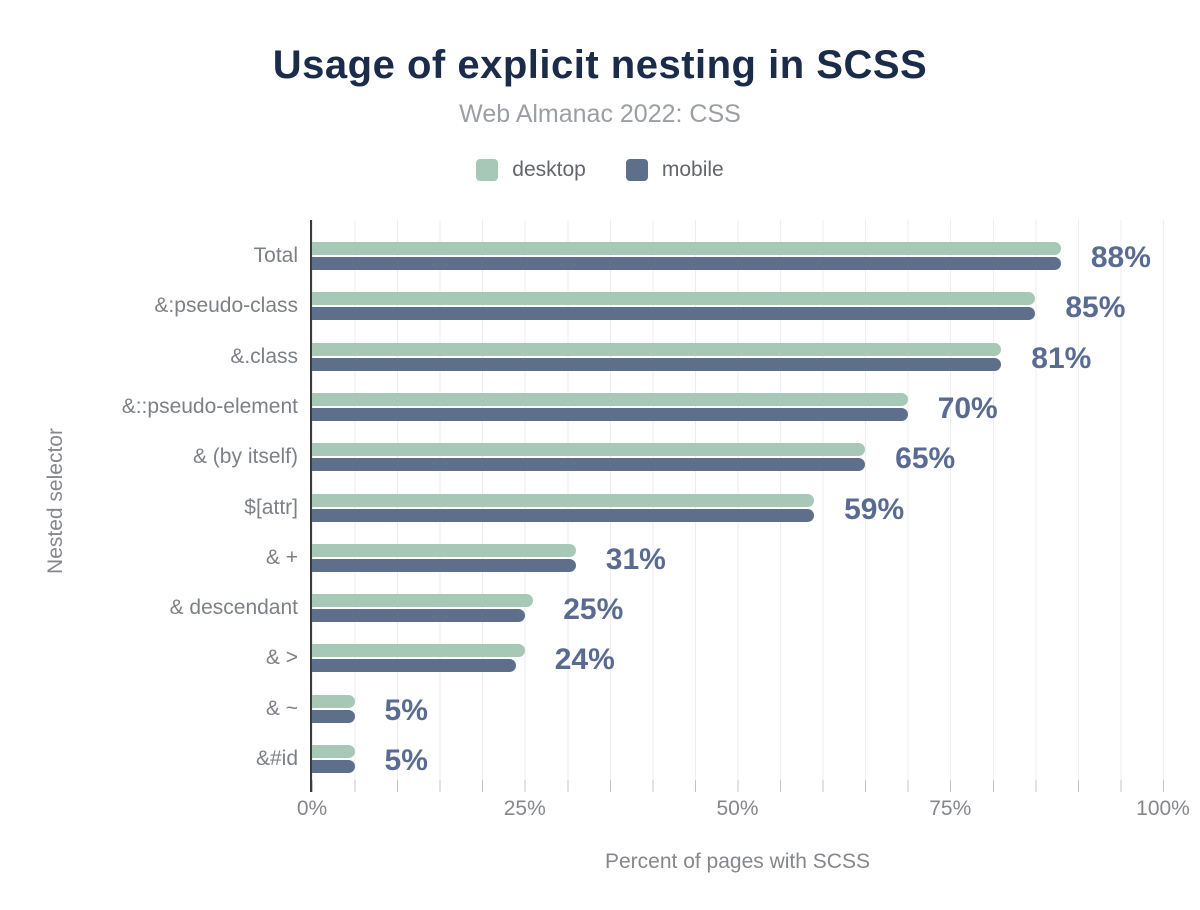  I want to click on value-label: 24%, so click(584, 660).